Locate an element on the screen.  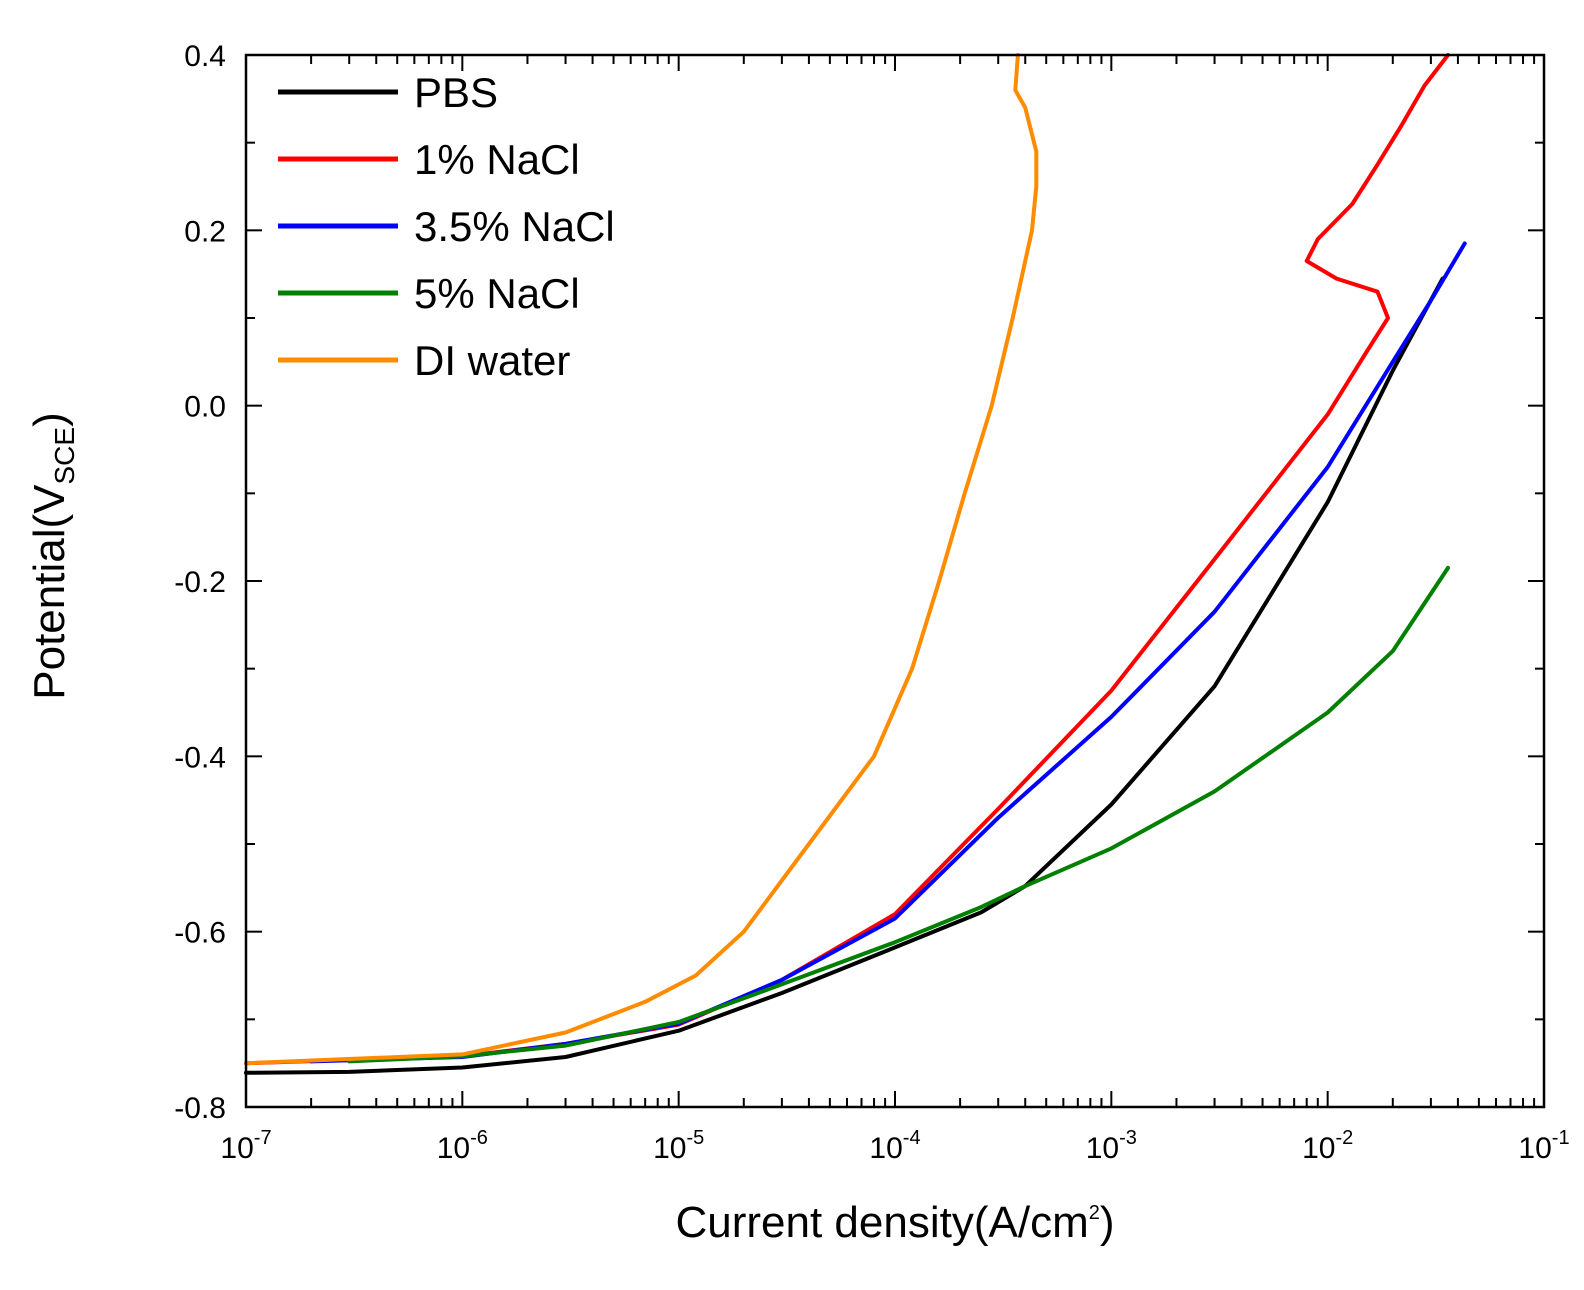
y-tick-label-6: -0.8 is located at coordinates (200, 1108).